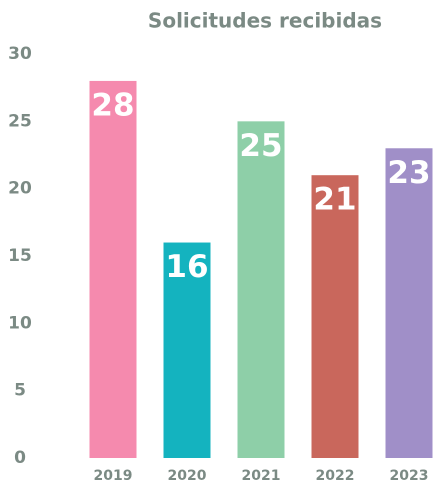 The height and width of the screenshot is (484, 436). I want to click on y-tick-label: 20, so click(20, 189).